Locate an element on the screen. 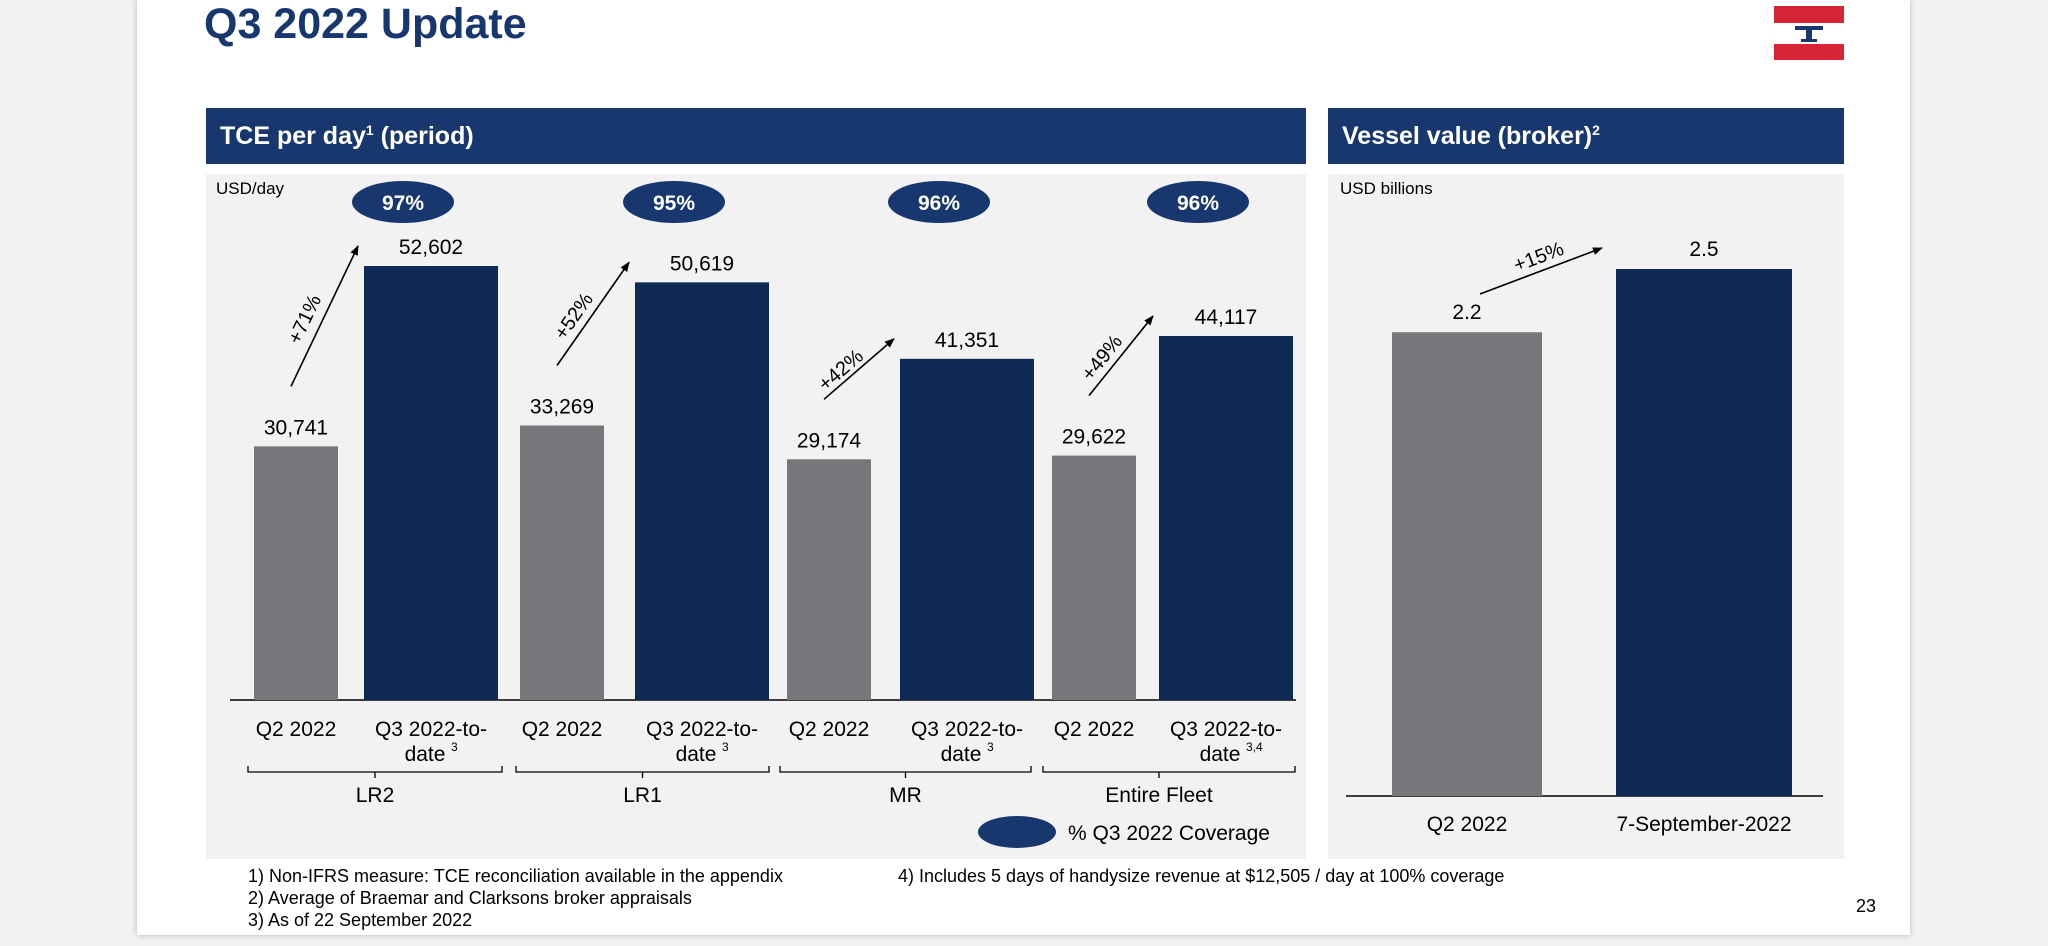  tce-header-sup: 1 is located at coordinates (369, 130).